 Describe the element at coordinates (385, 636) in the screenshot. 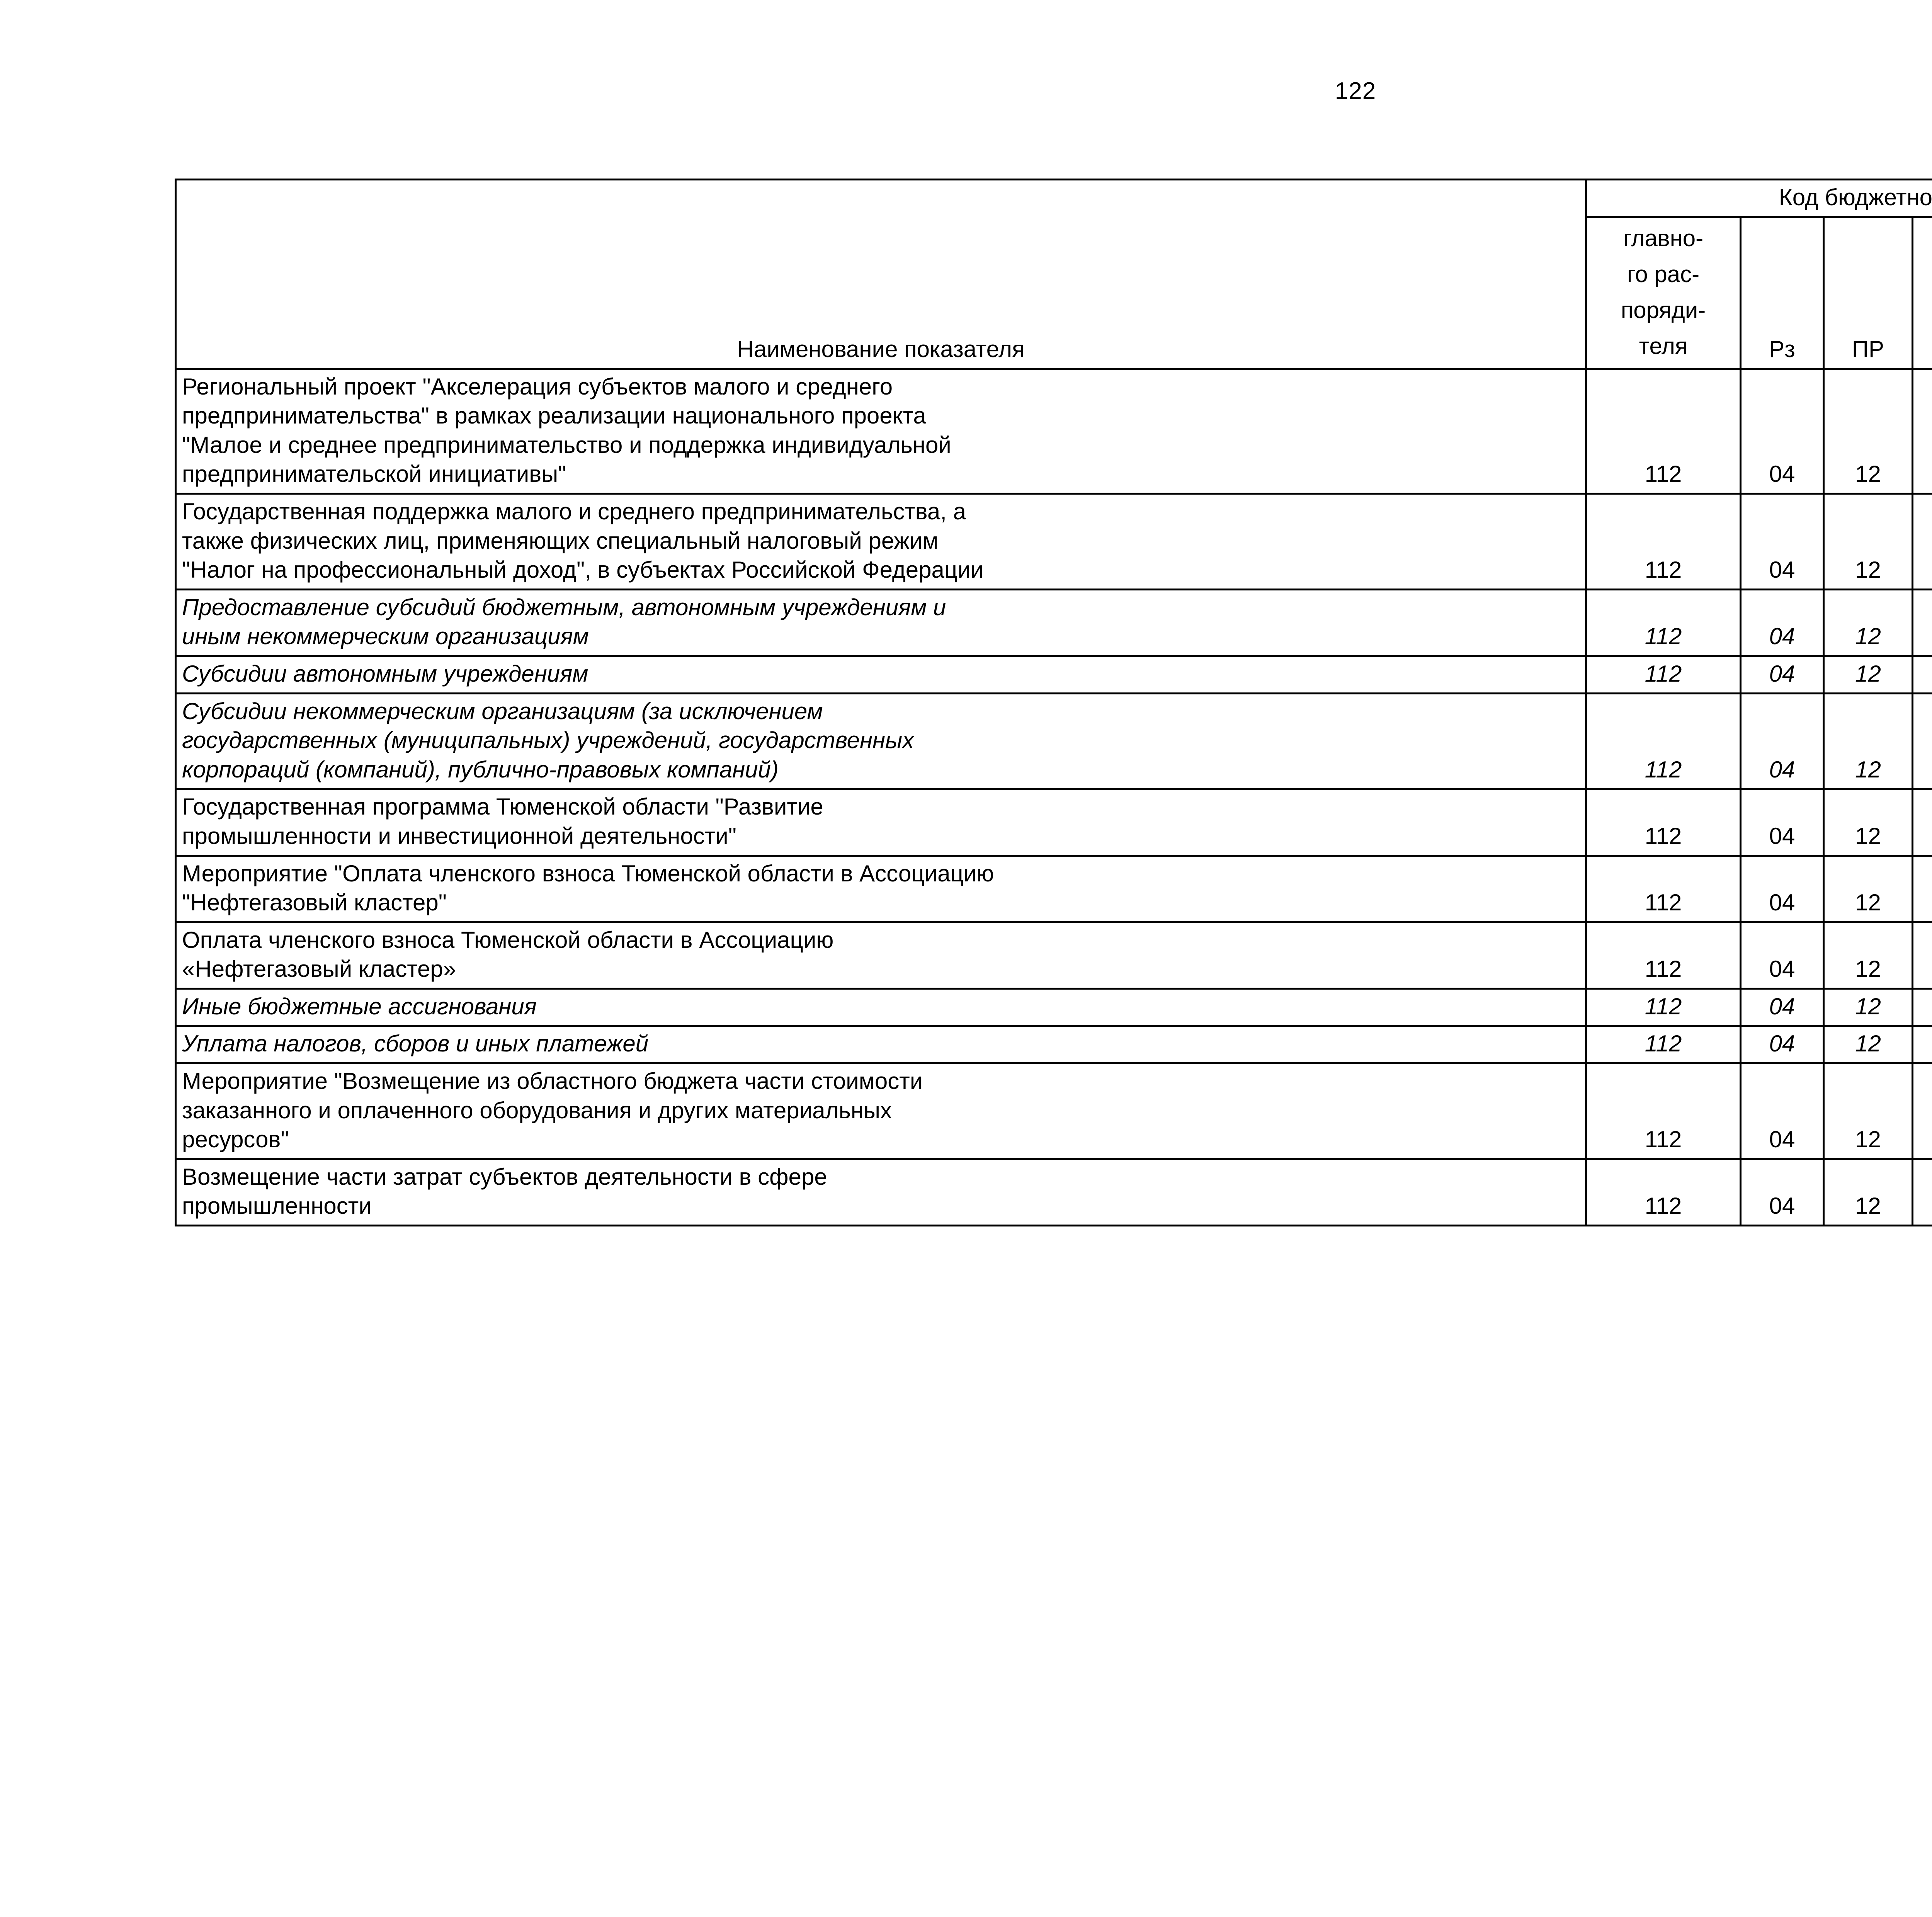

I see `indicator-name-line: иным некоммерческим организациям` at that location.